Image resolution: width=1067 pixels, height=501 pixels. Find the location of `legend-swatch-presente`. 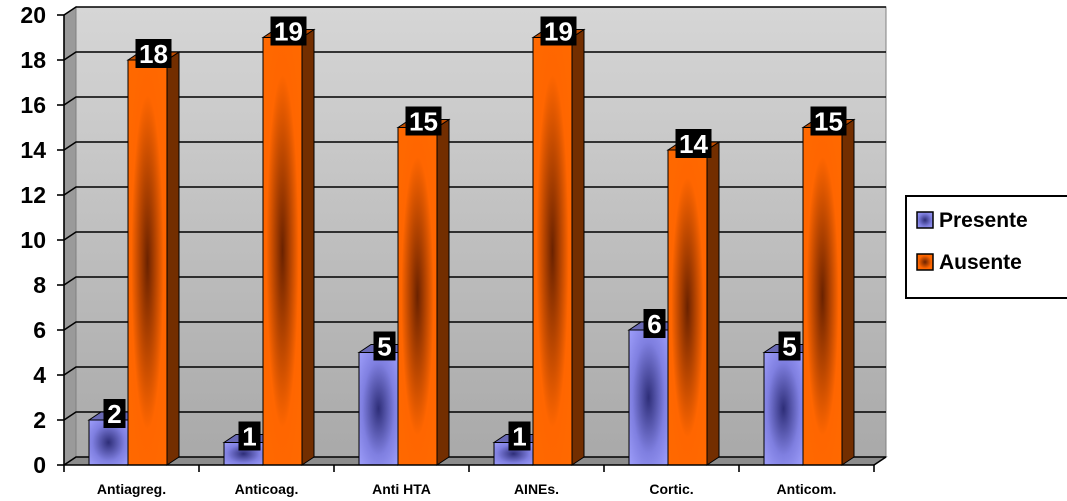

legend-swatch-presente is located at coordinates (925, 220).